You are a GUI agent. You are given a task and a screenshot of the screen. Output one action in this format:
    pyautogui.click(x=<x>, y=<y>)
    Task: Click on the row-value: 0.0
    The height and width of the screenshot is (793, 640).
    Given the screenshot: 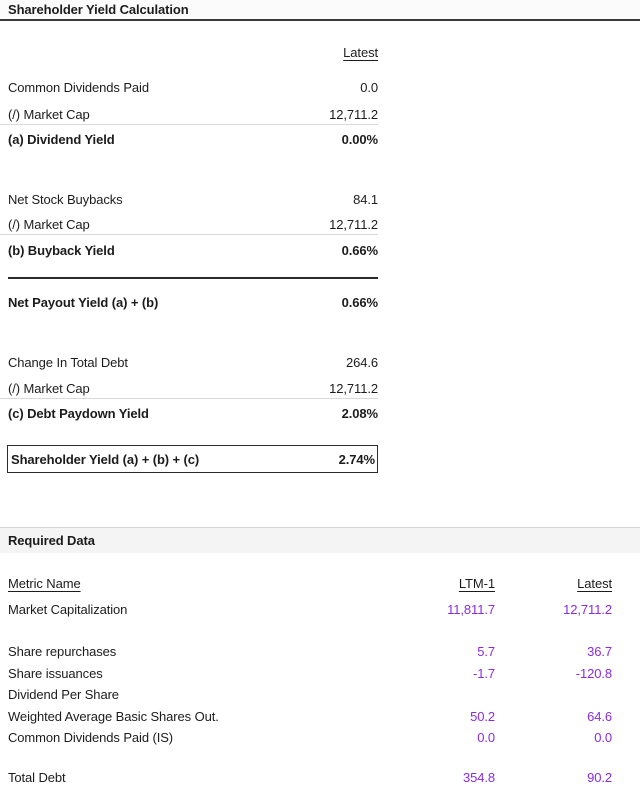 What is the action you would take?
    pyautogui.click(x=369, y=87)
    